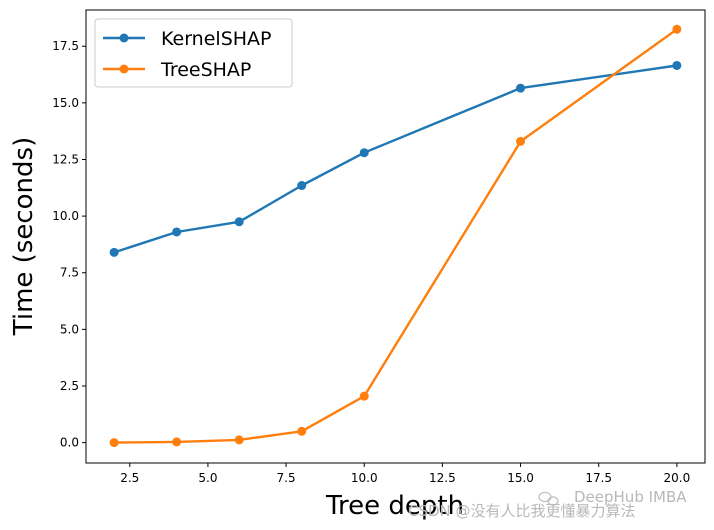 The image size is (714, 530). What do you see at coordinates (522, 511) in the screenshot?
I see `watermark-text: CSDN @没有人比我更懂暴力算法` at bounding box center [522, 511].